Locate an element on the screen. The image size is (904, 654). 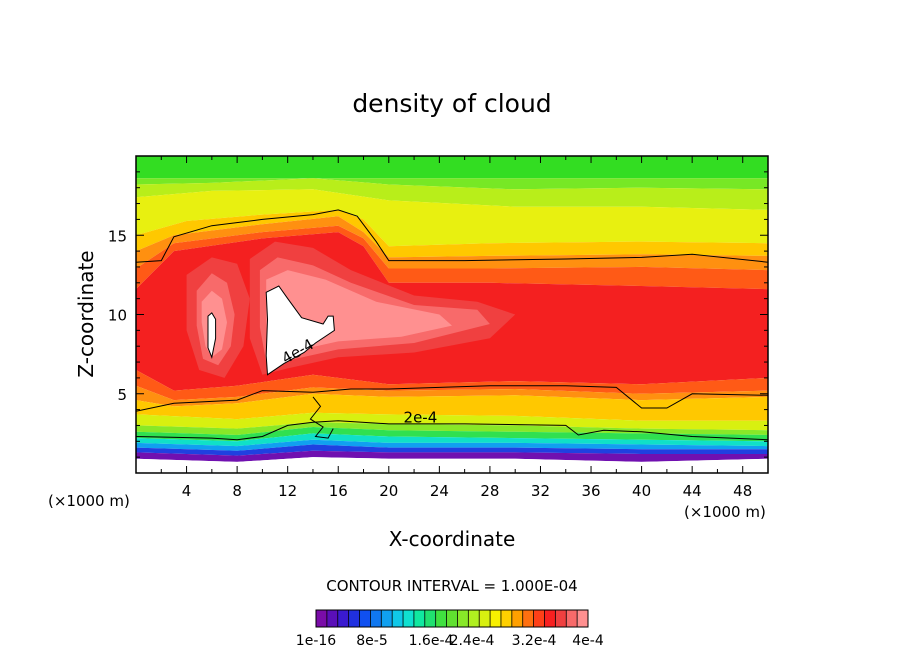
y-tick-label: 15 is located at coordinates (117, 236).